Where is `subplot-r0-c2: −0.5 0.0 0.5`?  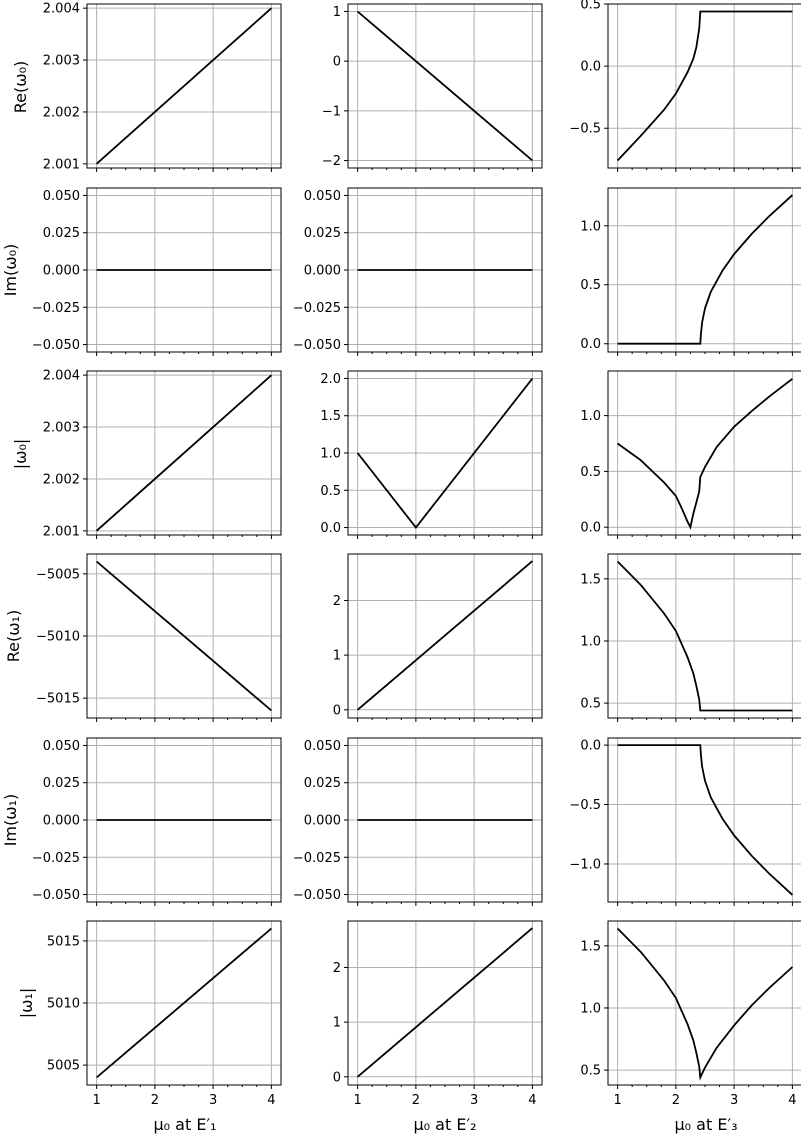 subplot-r0-c2: −0.5 0.0 0.5 is located at coordinates (685, 86).